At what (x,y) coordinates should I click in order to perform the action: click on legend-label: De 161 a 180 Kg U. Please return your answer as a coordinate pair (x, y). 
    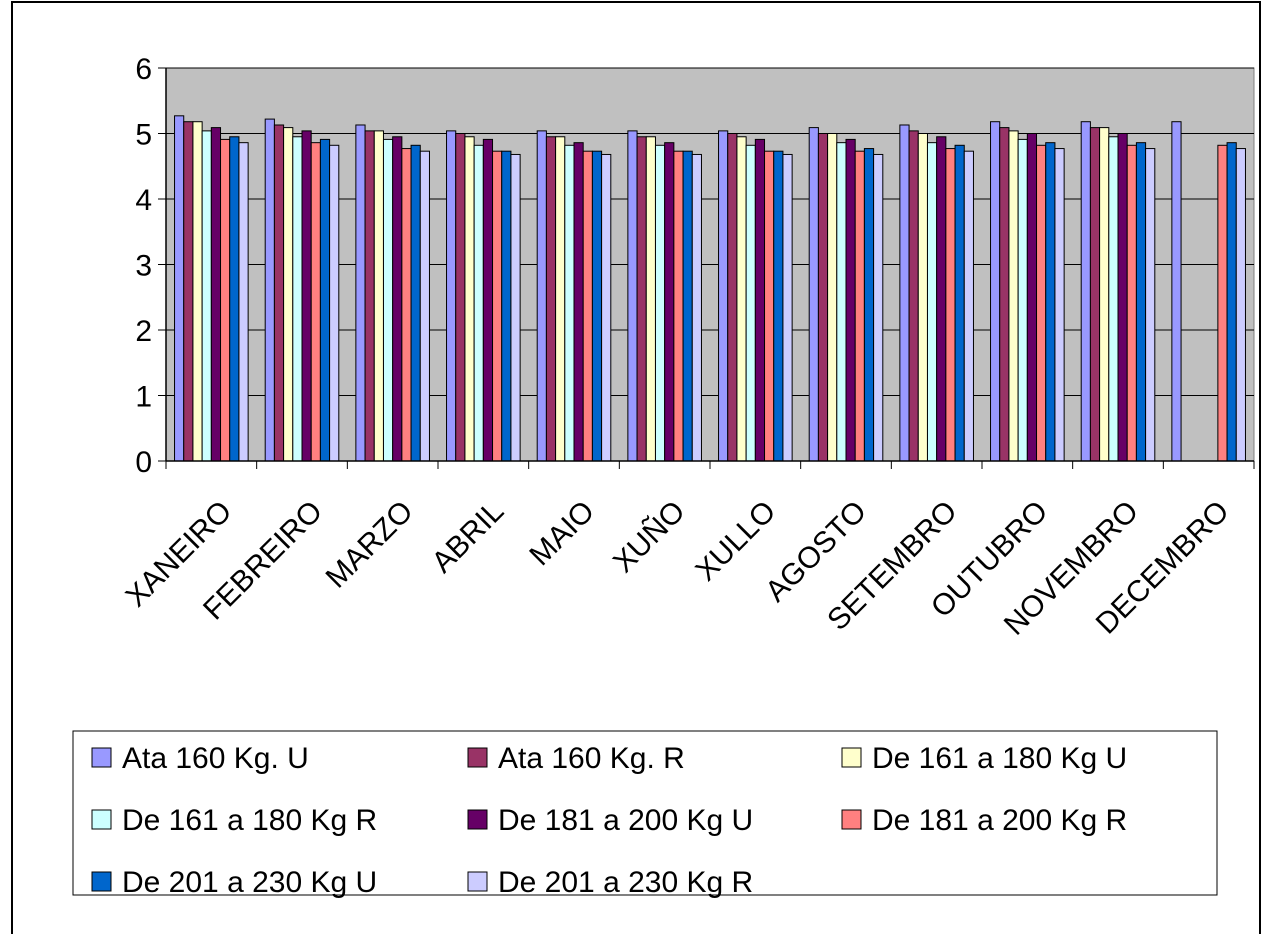
    Looking at the image, I should click on (999, 758).